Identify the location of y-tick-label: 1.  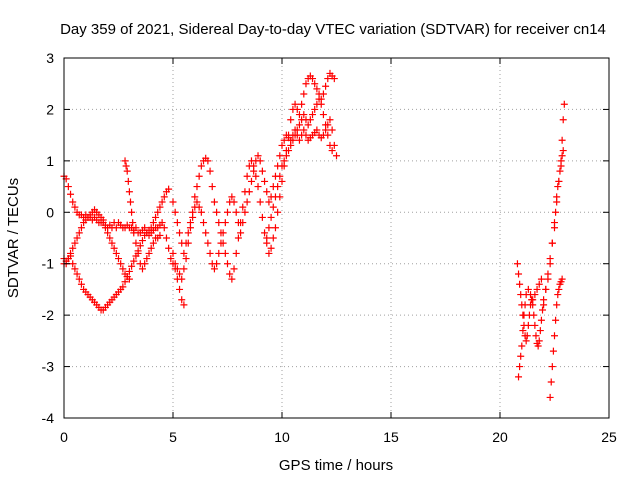
(50, 161).